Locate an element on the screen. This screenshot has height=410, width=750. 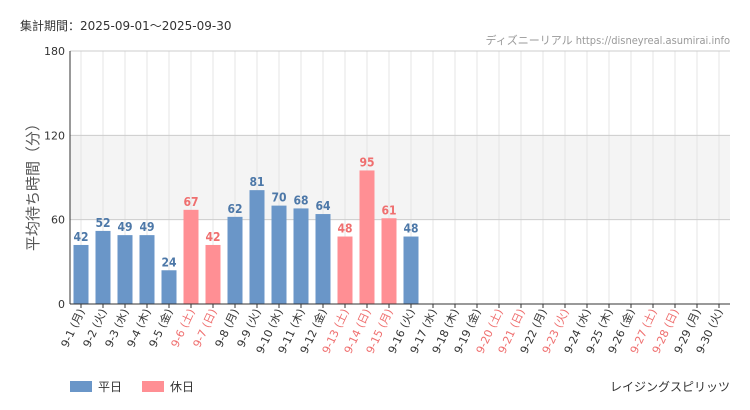
data-label: 62 is located at coordinates (234, 209).